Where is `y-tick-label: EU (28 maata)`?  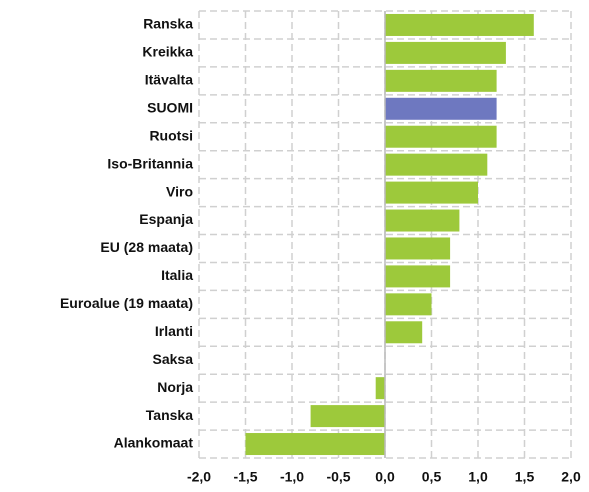
y-tick-label: EU (28 maata) is located at coordinates (146, 247).